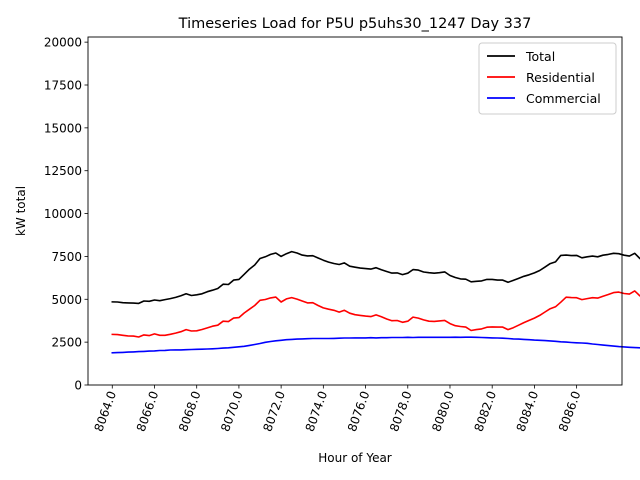  What do you see at coordinates (375, 314) in the screenshot?
I see `series-line-residential` at bounding box center [375, 314].